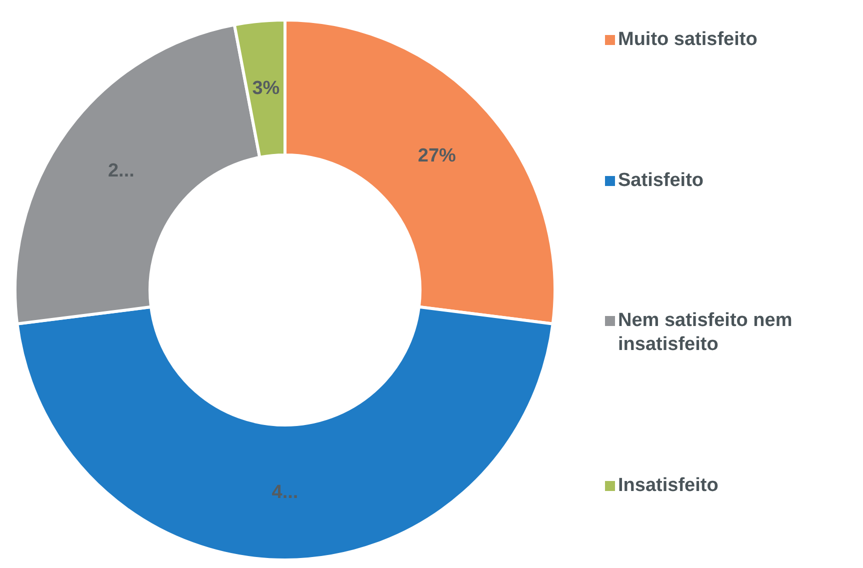 This screenshot has width=863, height=568. I want to click on data-label: 27%, so click(437, 156).